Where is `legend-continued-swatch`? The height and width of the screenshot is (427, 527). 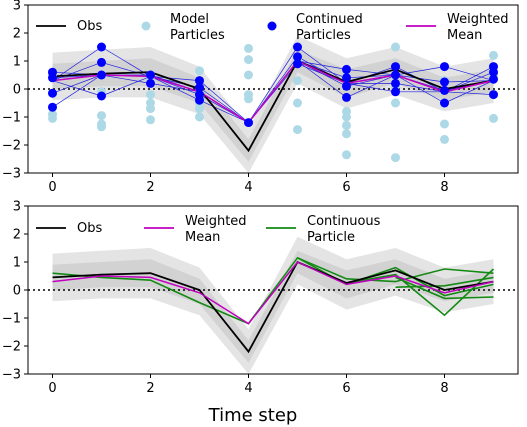
legend-continued-swatch is located at coordinates (272, 26).